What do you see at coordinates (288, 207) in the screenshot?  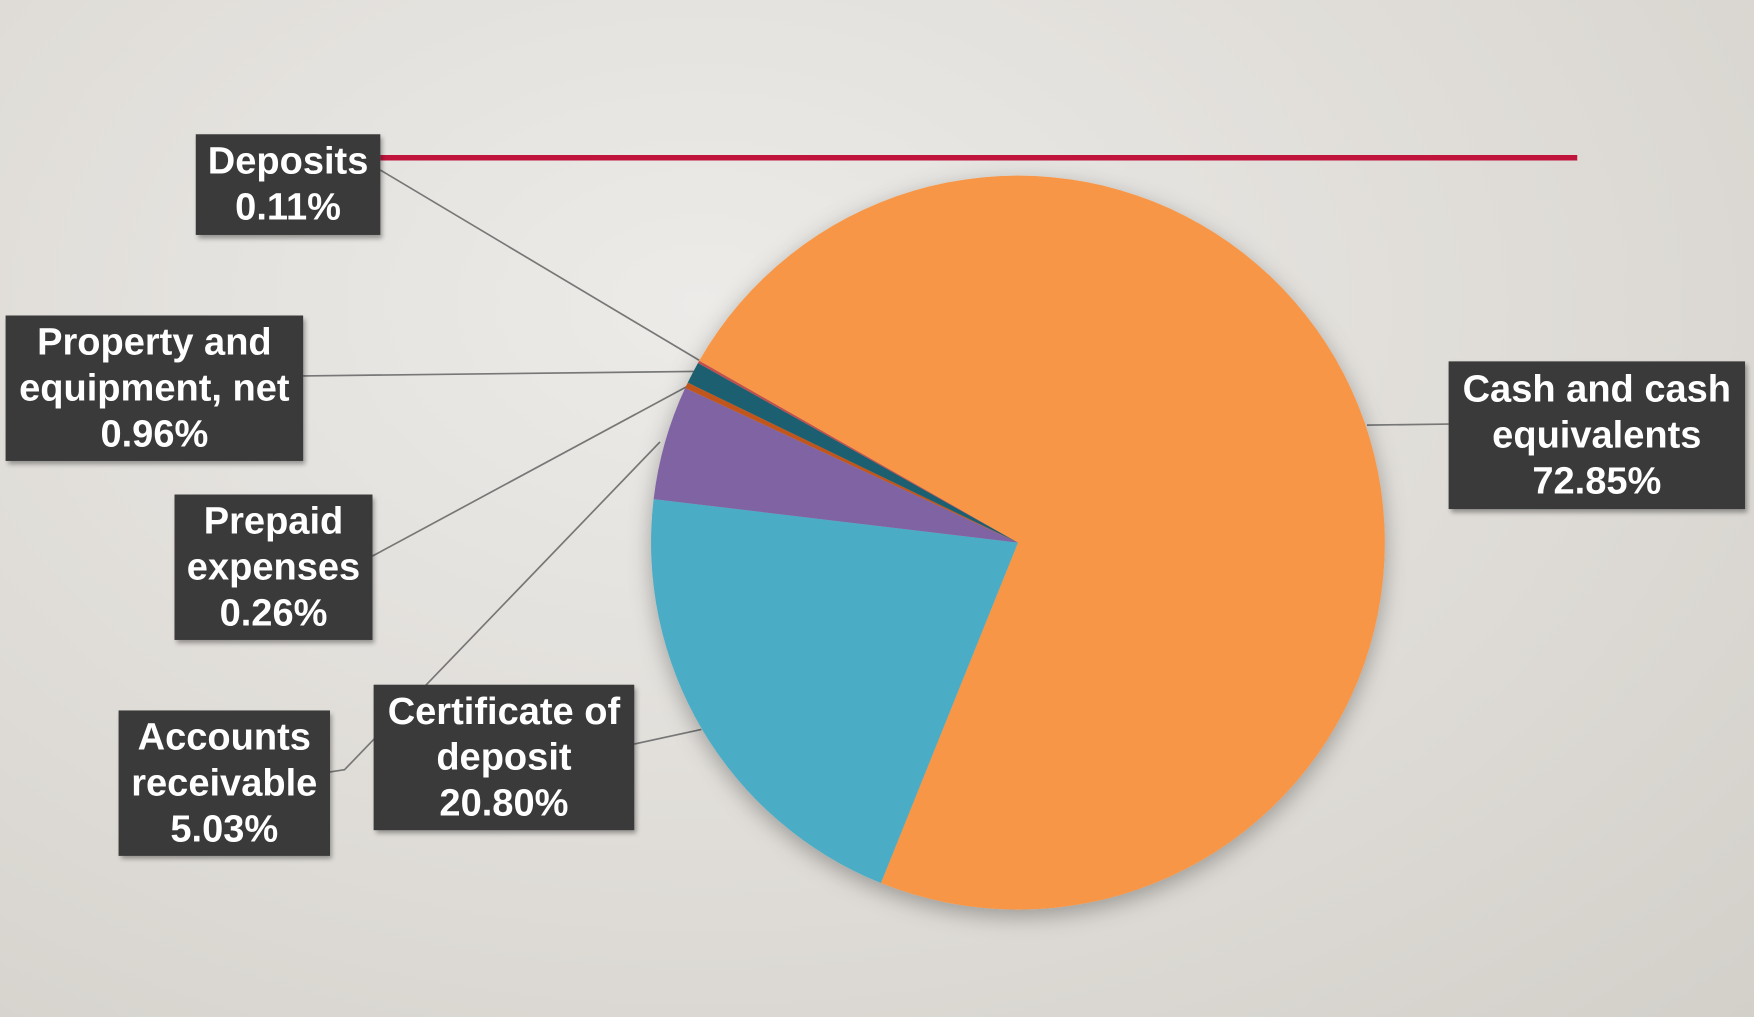 I see `value-label: 0.11%` at bounding box center [288, 207].